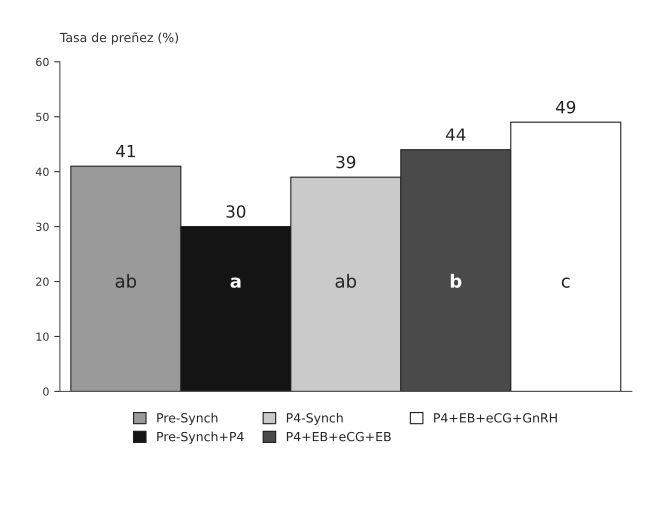  Describe the element at coordinates (42, 336) in the screenshot. I see `y-tick-label: 10` at that location.